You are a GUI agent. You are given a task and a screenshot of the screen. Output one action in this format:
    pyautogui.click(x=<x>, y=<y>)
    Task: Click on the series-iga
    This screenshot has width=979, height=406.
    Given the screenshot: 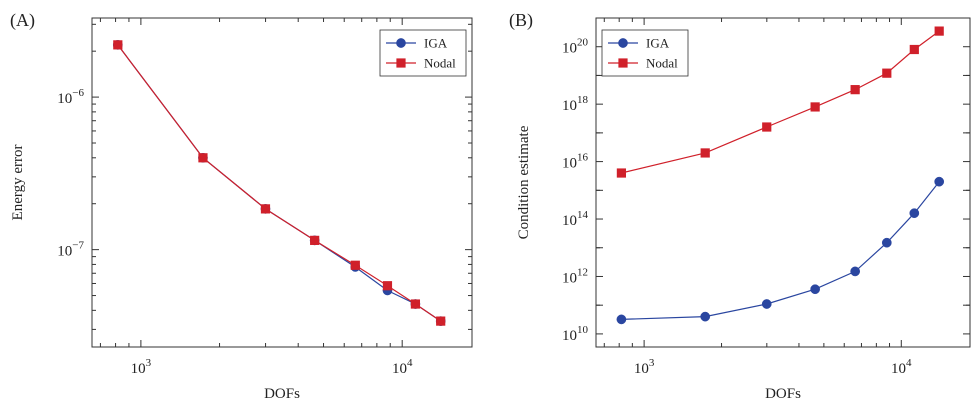 What is the action you would take?
    pyautogui.click(x=780, y=250)
    